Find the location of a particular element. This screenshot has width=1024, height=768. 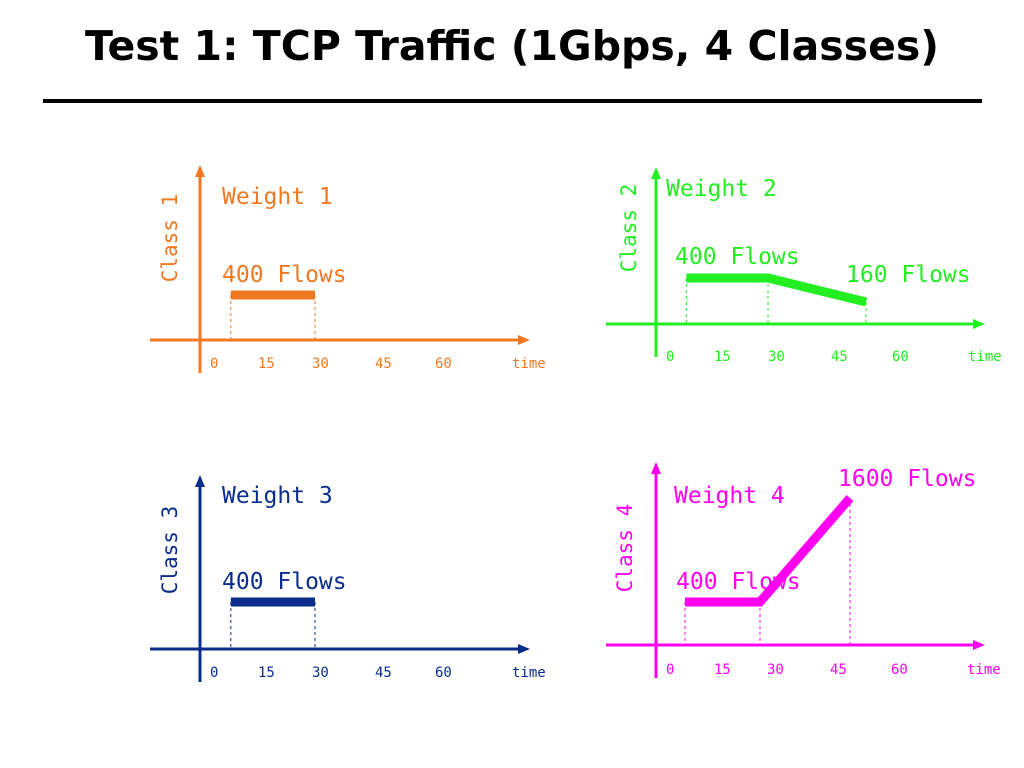

class4-flow-label: 400 Flows is located at coordinates (738, 582).